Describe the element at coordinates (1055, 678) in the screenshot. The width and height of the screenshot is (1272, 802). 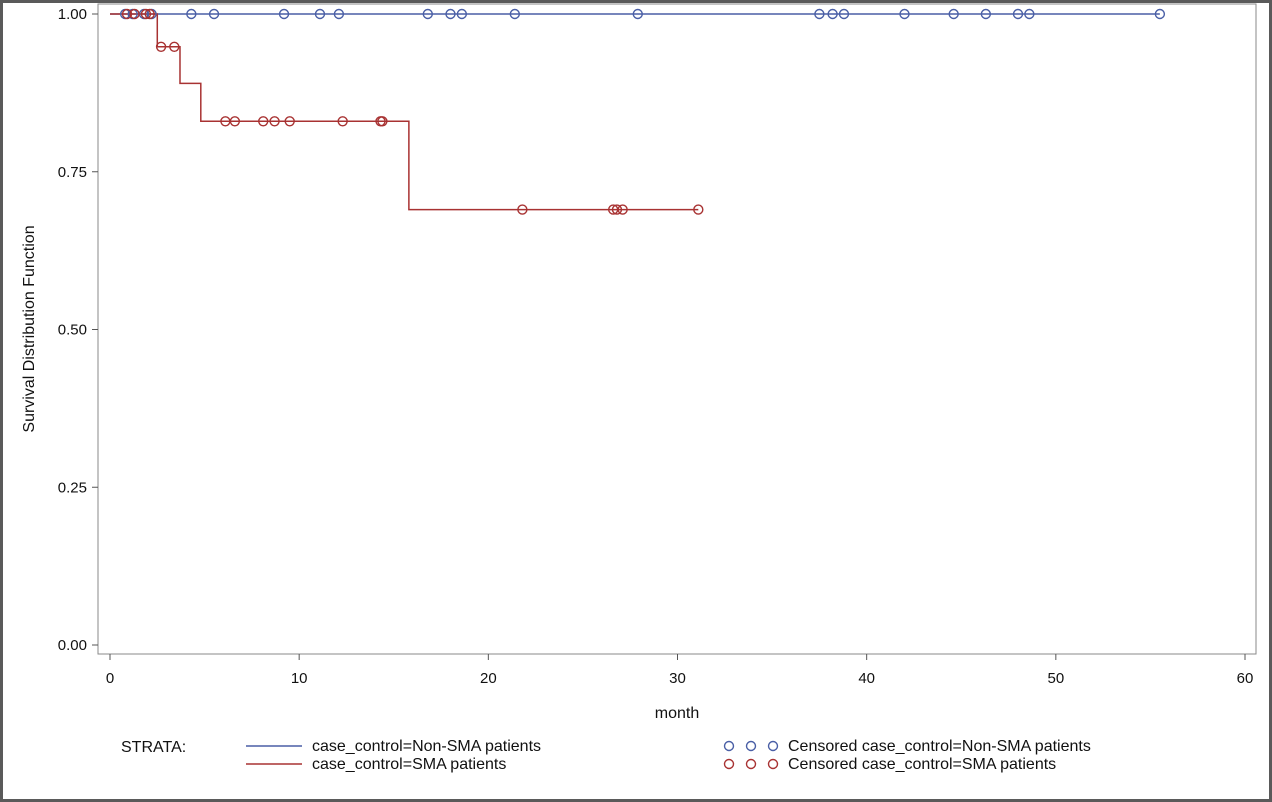
I see `x-tick-label-5: 50` at that location.